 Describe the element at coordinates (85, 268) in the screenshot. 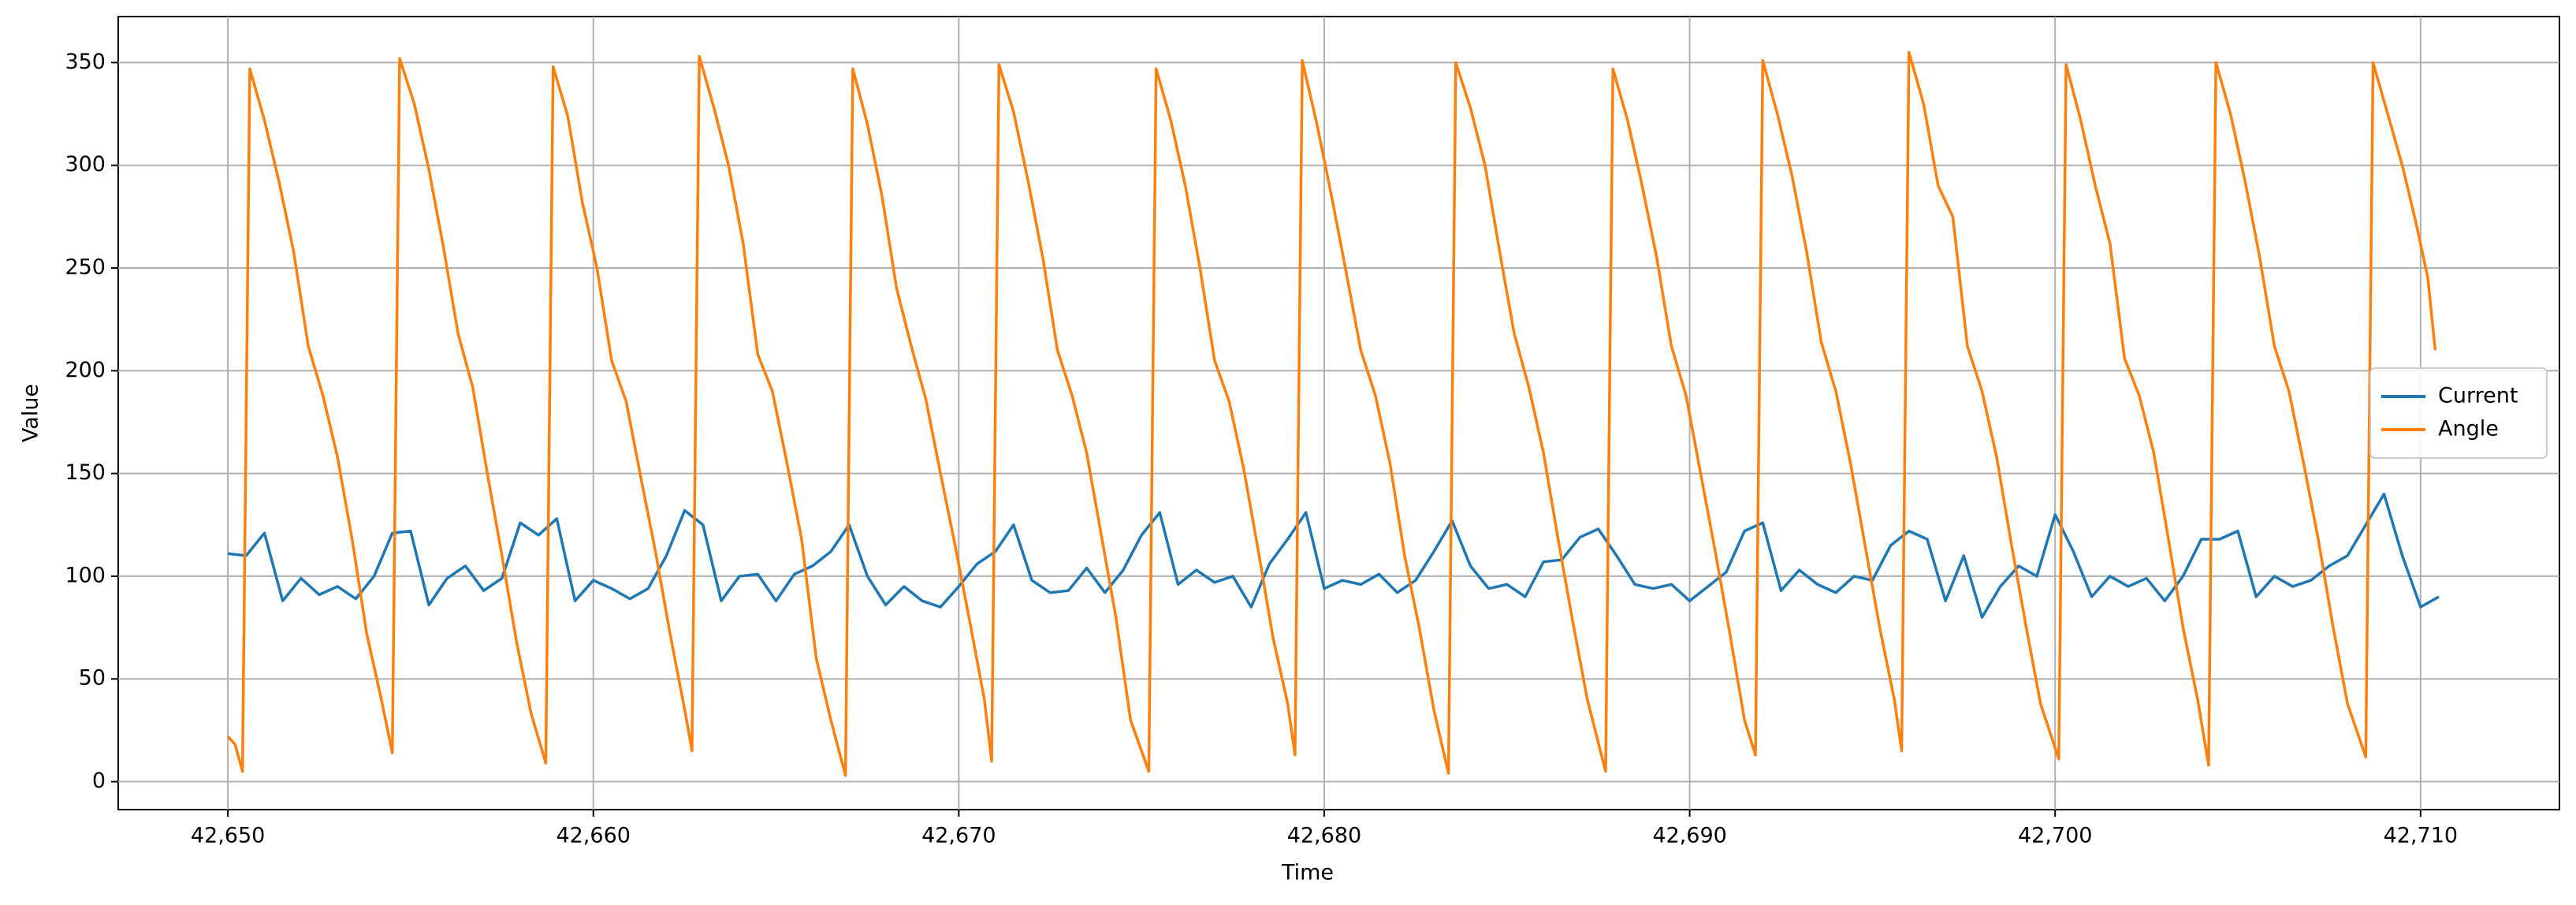

I see `y-tick-label: 250` at that location.